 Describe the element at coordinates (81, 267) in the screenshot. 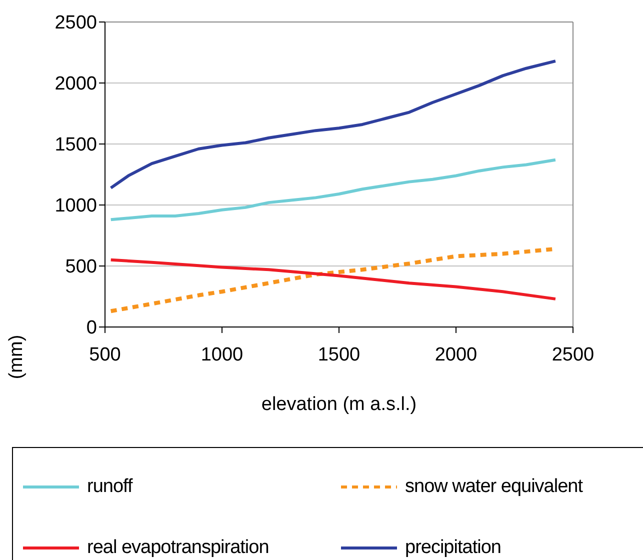

I see `y-tick-label: 500` at that location.